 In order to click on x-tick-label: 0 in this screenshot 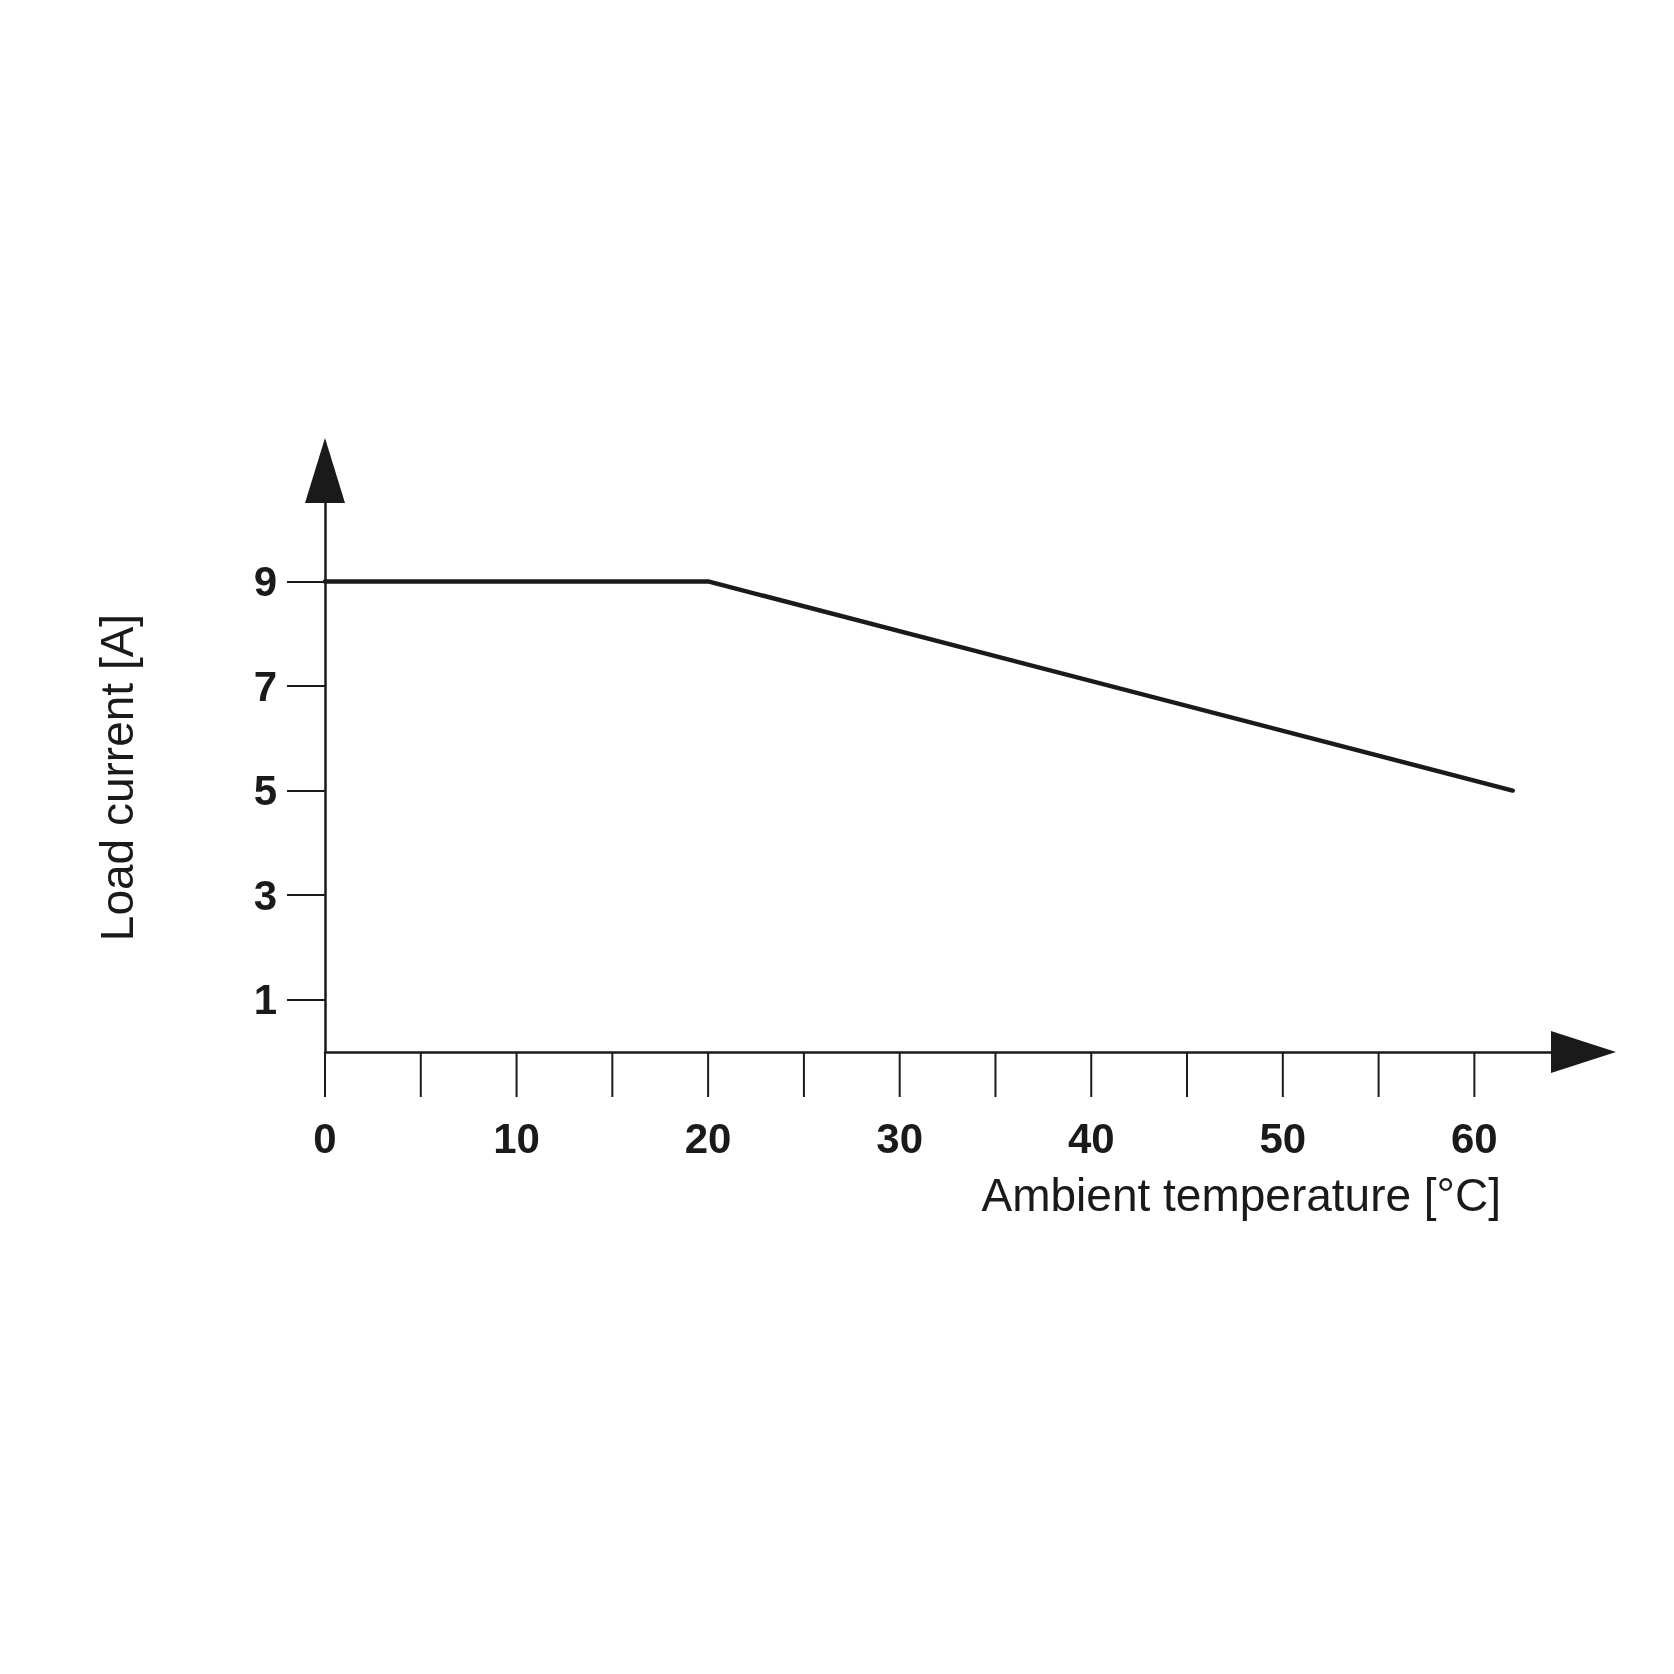, I will do `click(325, 1138)`.